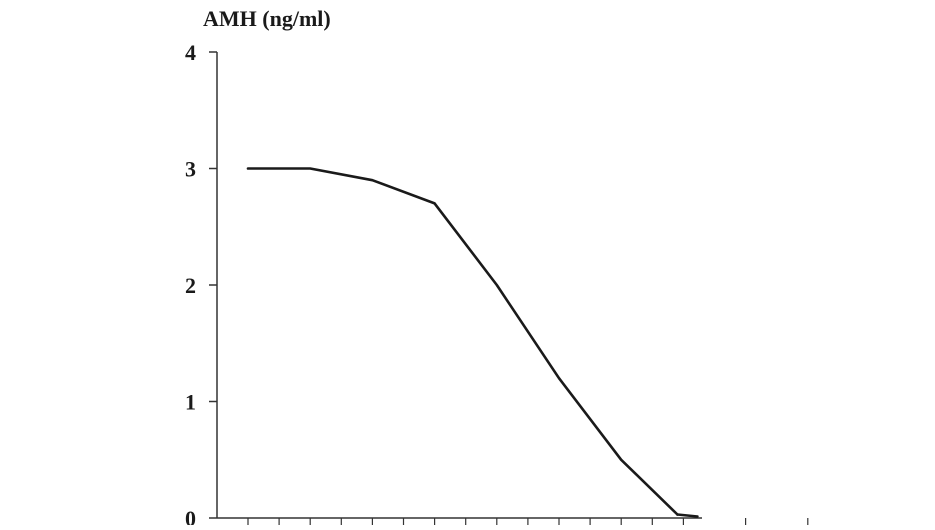  Describe the element at coordinates (190, 402) in the screenshot. I see `y-tick-label: 1` at that location.